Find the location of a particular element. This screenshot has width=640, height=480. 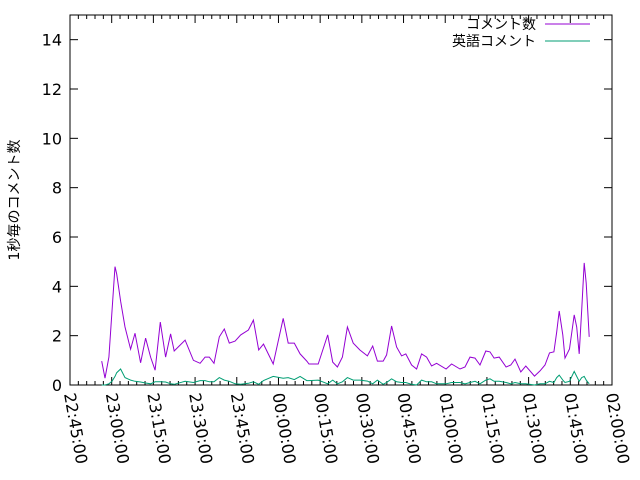

x-tick-label: 01:15:00 is located at coordinates (492, 428).